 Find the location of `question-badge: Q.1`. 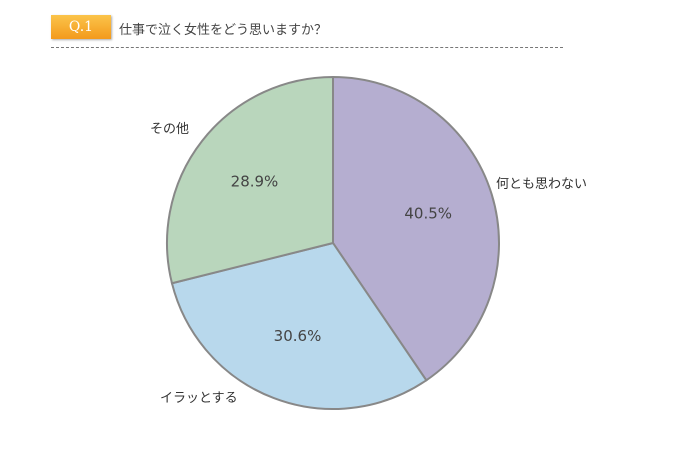

question-badge: Q.1 is located at coordinates (81, 27).